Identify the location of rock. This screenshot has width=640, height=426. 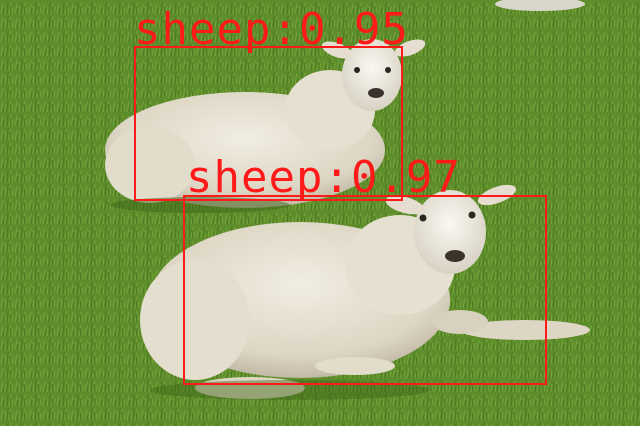
(540, 5).